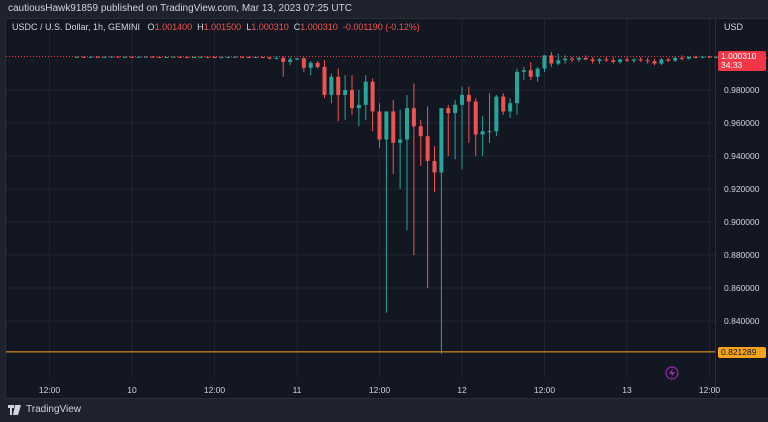 The height and width of the screenshot is (422, 768). Describe the element at coordinates (381, 27) in the screenshot. I see `change-value: -0.001190 (-0.12%)` at that location.